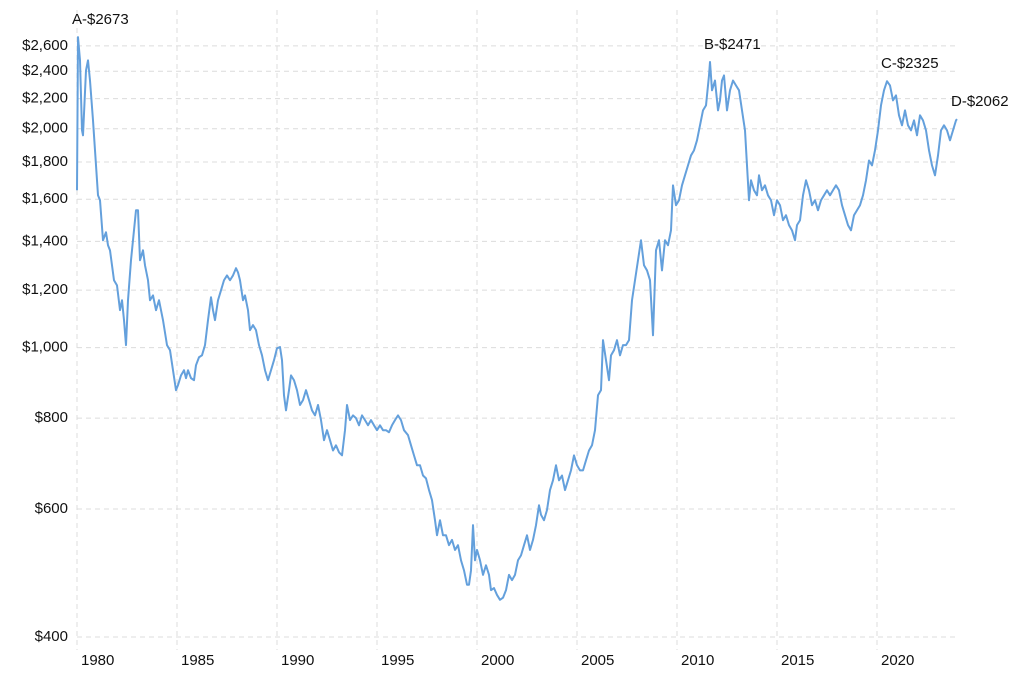 This screenshot has height=682, width=1021. Describe the element at coordinates (797, 660) in the screenshot. I see `x-tick-label: 2015` at that location.